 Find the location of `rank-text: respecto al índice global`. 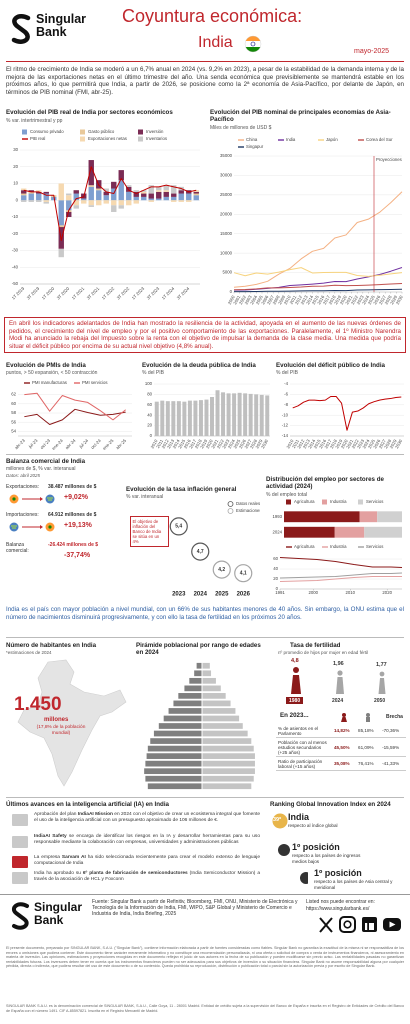

rank-text: respecto al índice global is located at coordinates (313, 825).